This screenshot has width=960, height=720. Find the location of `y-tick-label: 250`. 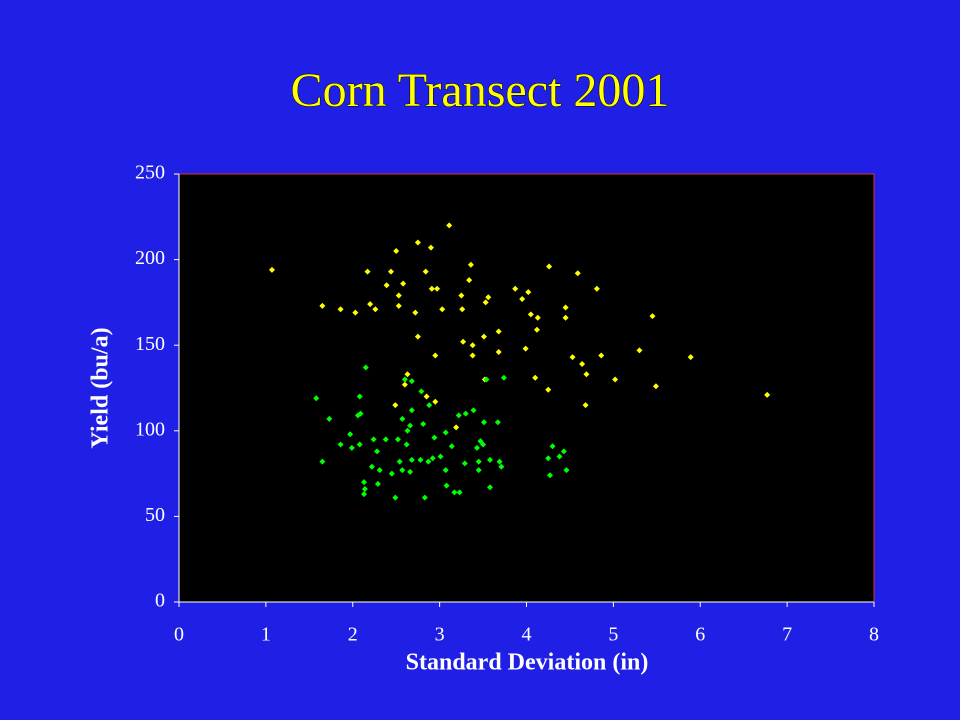

y-tick-label: 250 is located at coordinates (150, 173).